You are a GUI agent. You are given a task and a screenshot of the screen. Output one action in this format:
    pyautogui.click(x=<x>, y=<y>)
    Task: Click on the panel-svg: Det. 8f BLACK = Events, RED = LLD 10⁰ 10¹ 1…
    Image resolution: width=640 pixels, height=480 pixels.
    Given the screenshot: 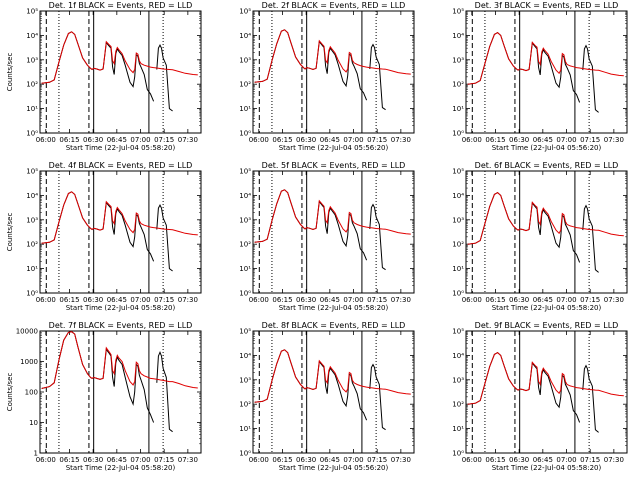 What is the action you would take?
    pyautogui.click(x=327, y=396)
    